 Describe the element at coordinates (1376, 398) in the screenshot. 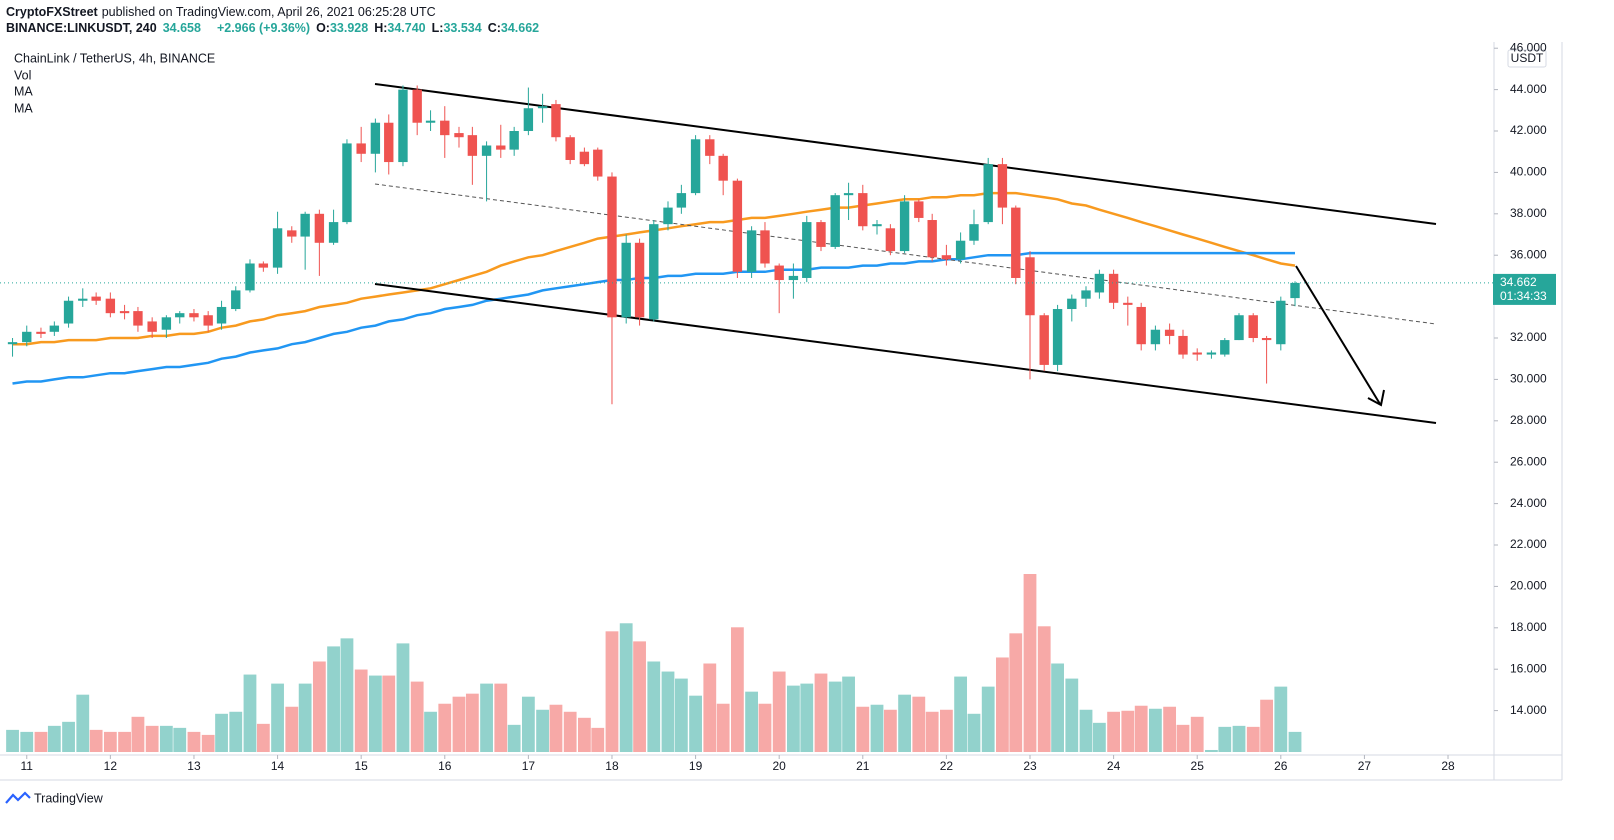

I see `forecast-arrow-head` at that location.